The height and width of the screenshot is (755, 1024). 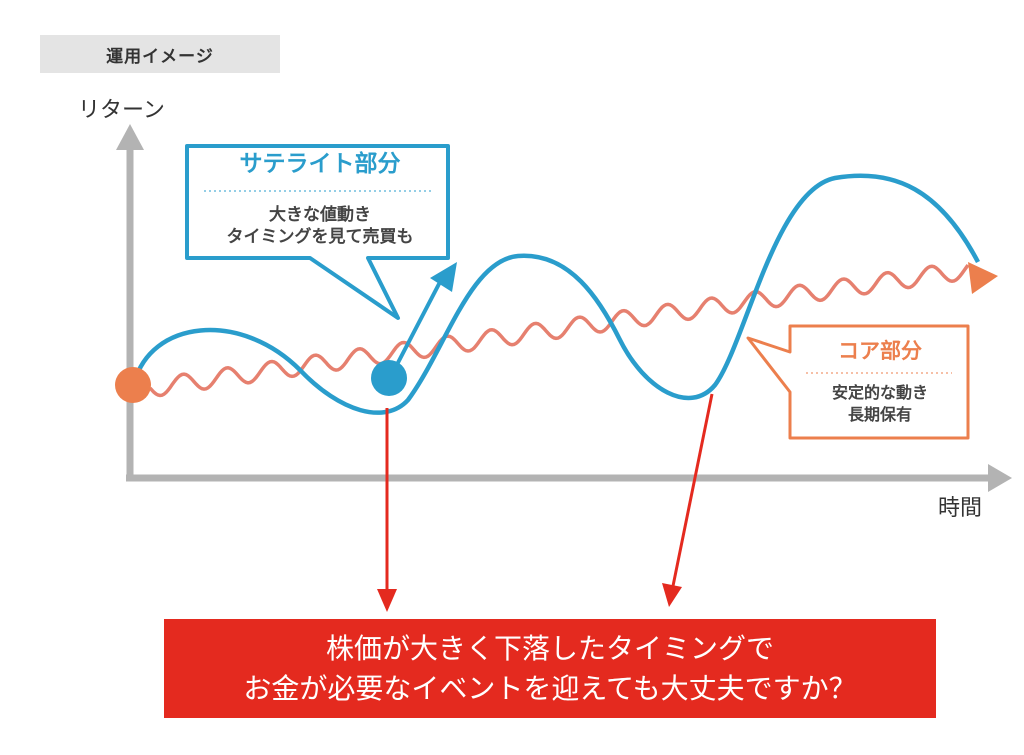 What do you see at coordinates (130, 137) in the screenshot?
I see `y-axis-arrowhead` at bounding box center [130, 137].